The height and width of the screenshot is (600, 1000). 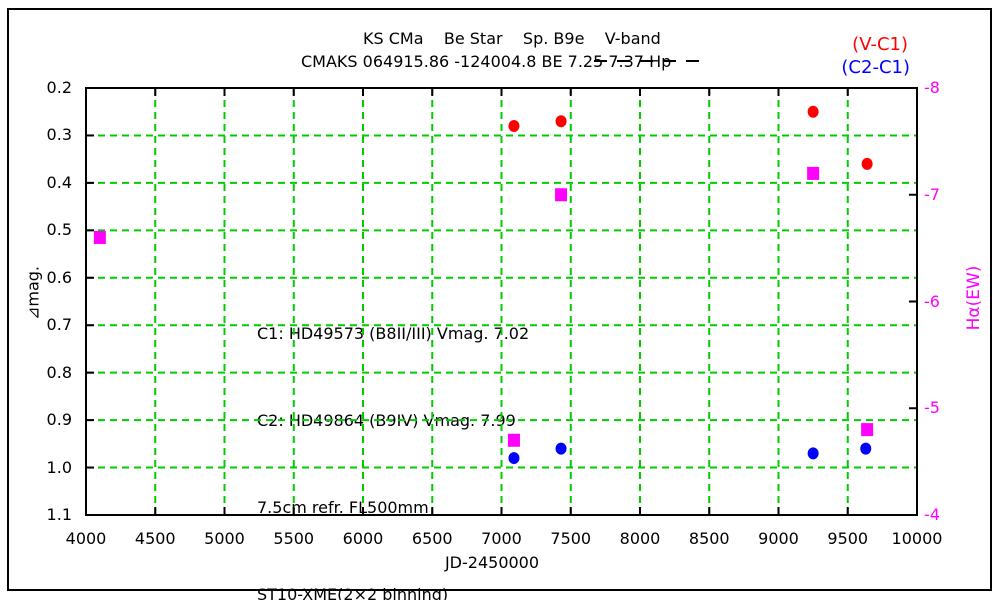 I want to click on y-tick-label-right: -7, so click(x=932, y=194).